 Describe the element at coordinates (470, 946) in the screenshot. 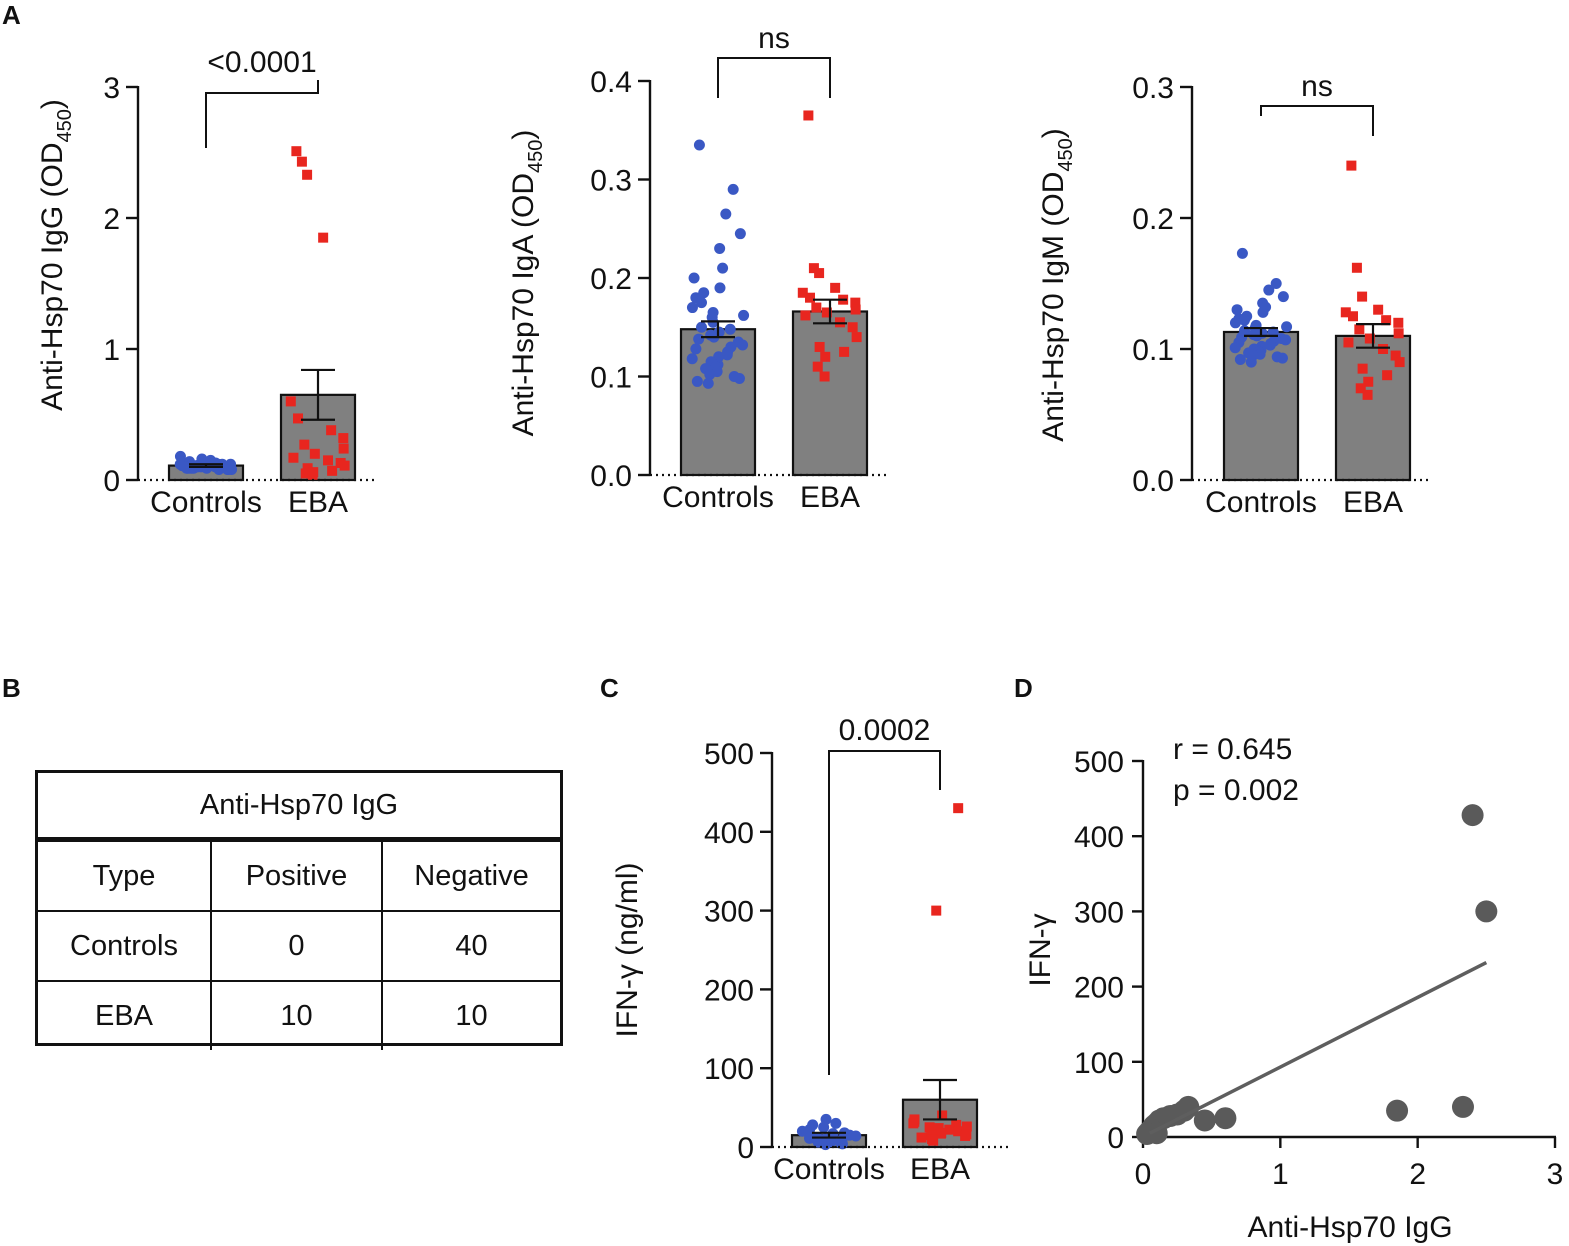

I see `table-cell: 40` at that location.